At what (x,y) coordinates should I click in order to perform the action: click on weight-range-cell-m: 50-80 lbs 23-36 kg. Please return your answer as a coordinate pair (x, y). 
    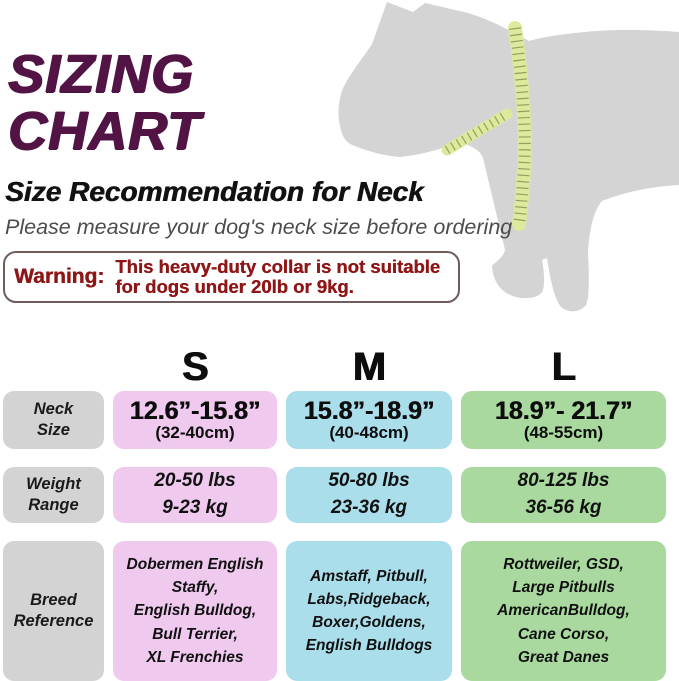
    Looking at the image, I should click on (369, 495).